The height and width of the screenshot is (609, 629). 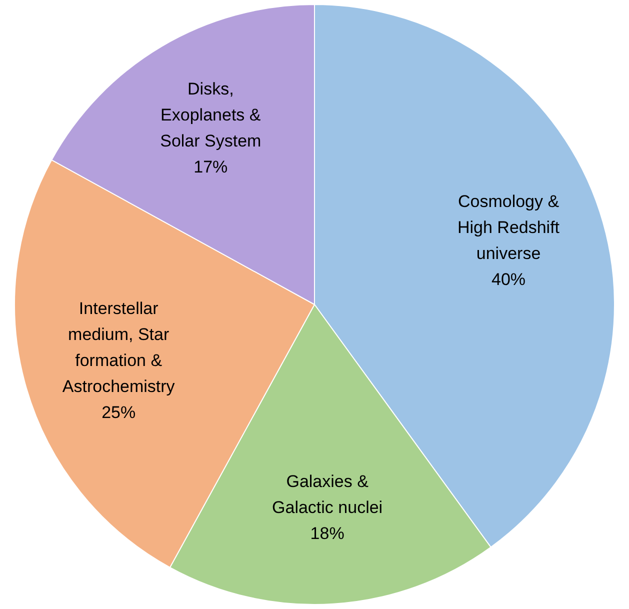 I want to click on slice-label: Cosmology & High Redshift universe, so click(x=508, y=228).